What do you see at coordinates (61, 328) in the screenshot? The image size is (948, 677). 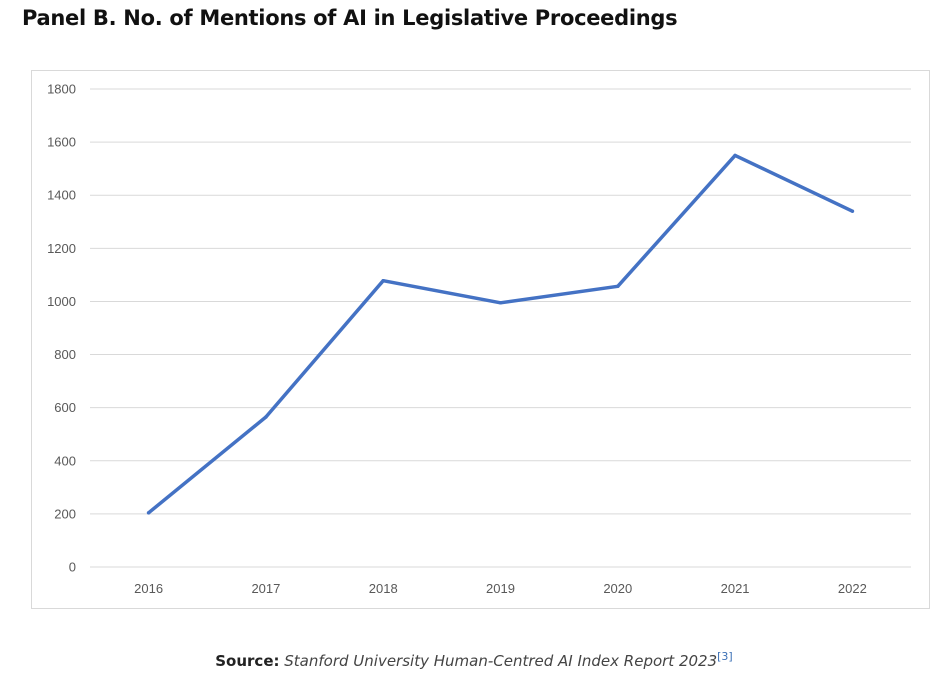 I see `y-axis-tick-labels: 0 200 400 600 800 1000 1200 1400 1600 1800` at bounding box center [61, 328].